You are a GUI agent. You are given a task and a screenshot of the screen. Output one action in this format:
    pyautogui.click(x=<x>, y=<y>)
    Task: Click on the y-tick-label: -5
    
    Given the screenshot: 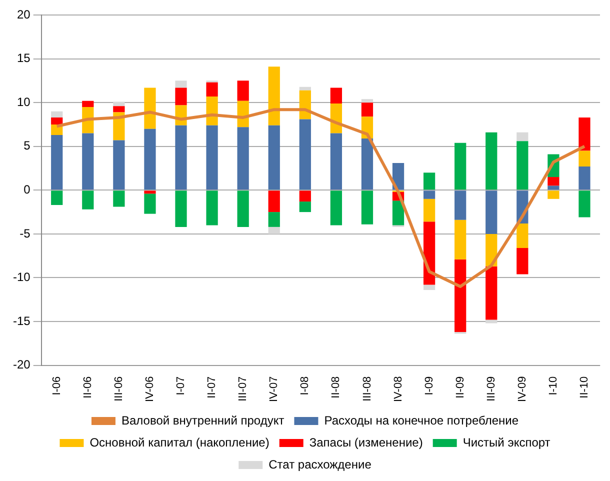 What is the action you would take?
    pyautogui.click(x=25, y=233)
    